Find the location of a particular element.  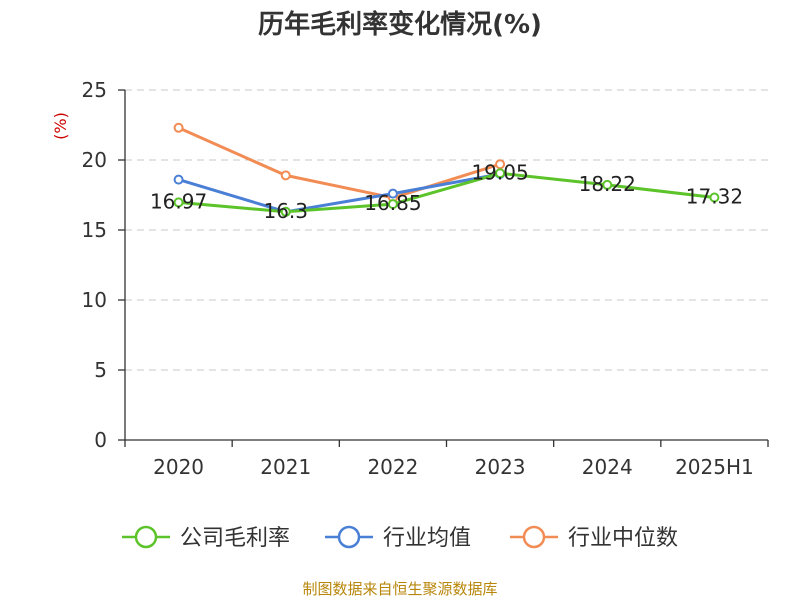

y-tick-label: 15 is located at coordinates (94, 230).